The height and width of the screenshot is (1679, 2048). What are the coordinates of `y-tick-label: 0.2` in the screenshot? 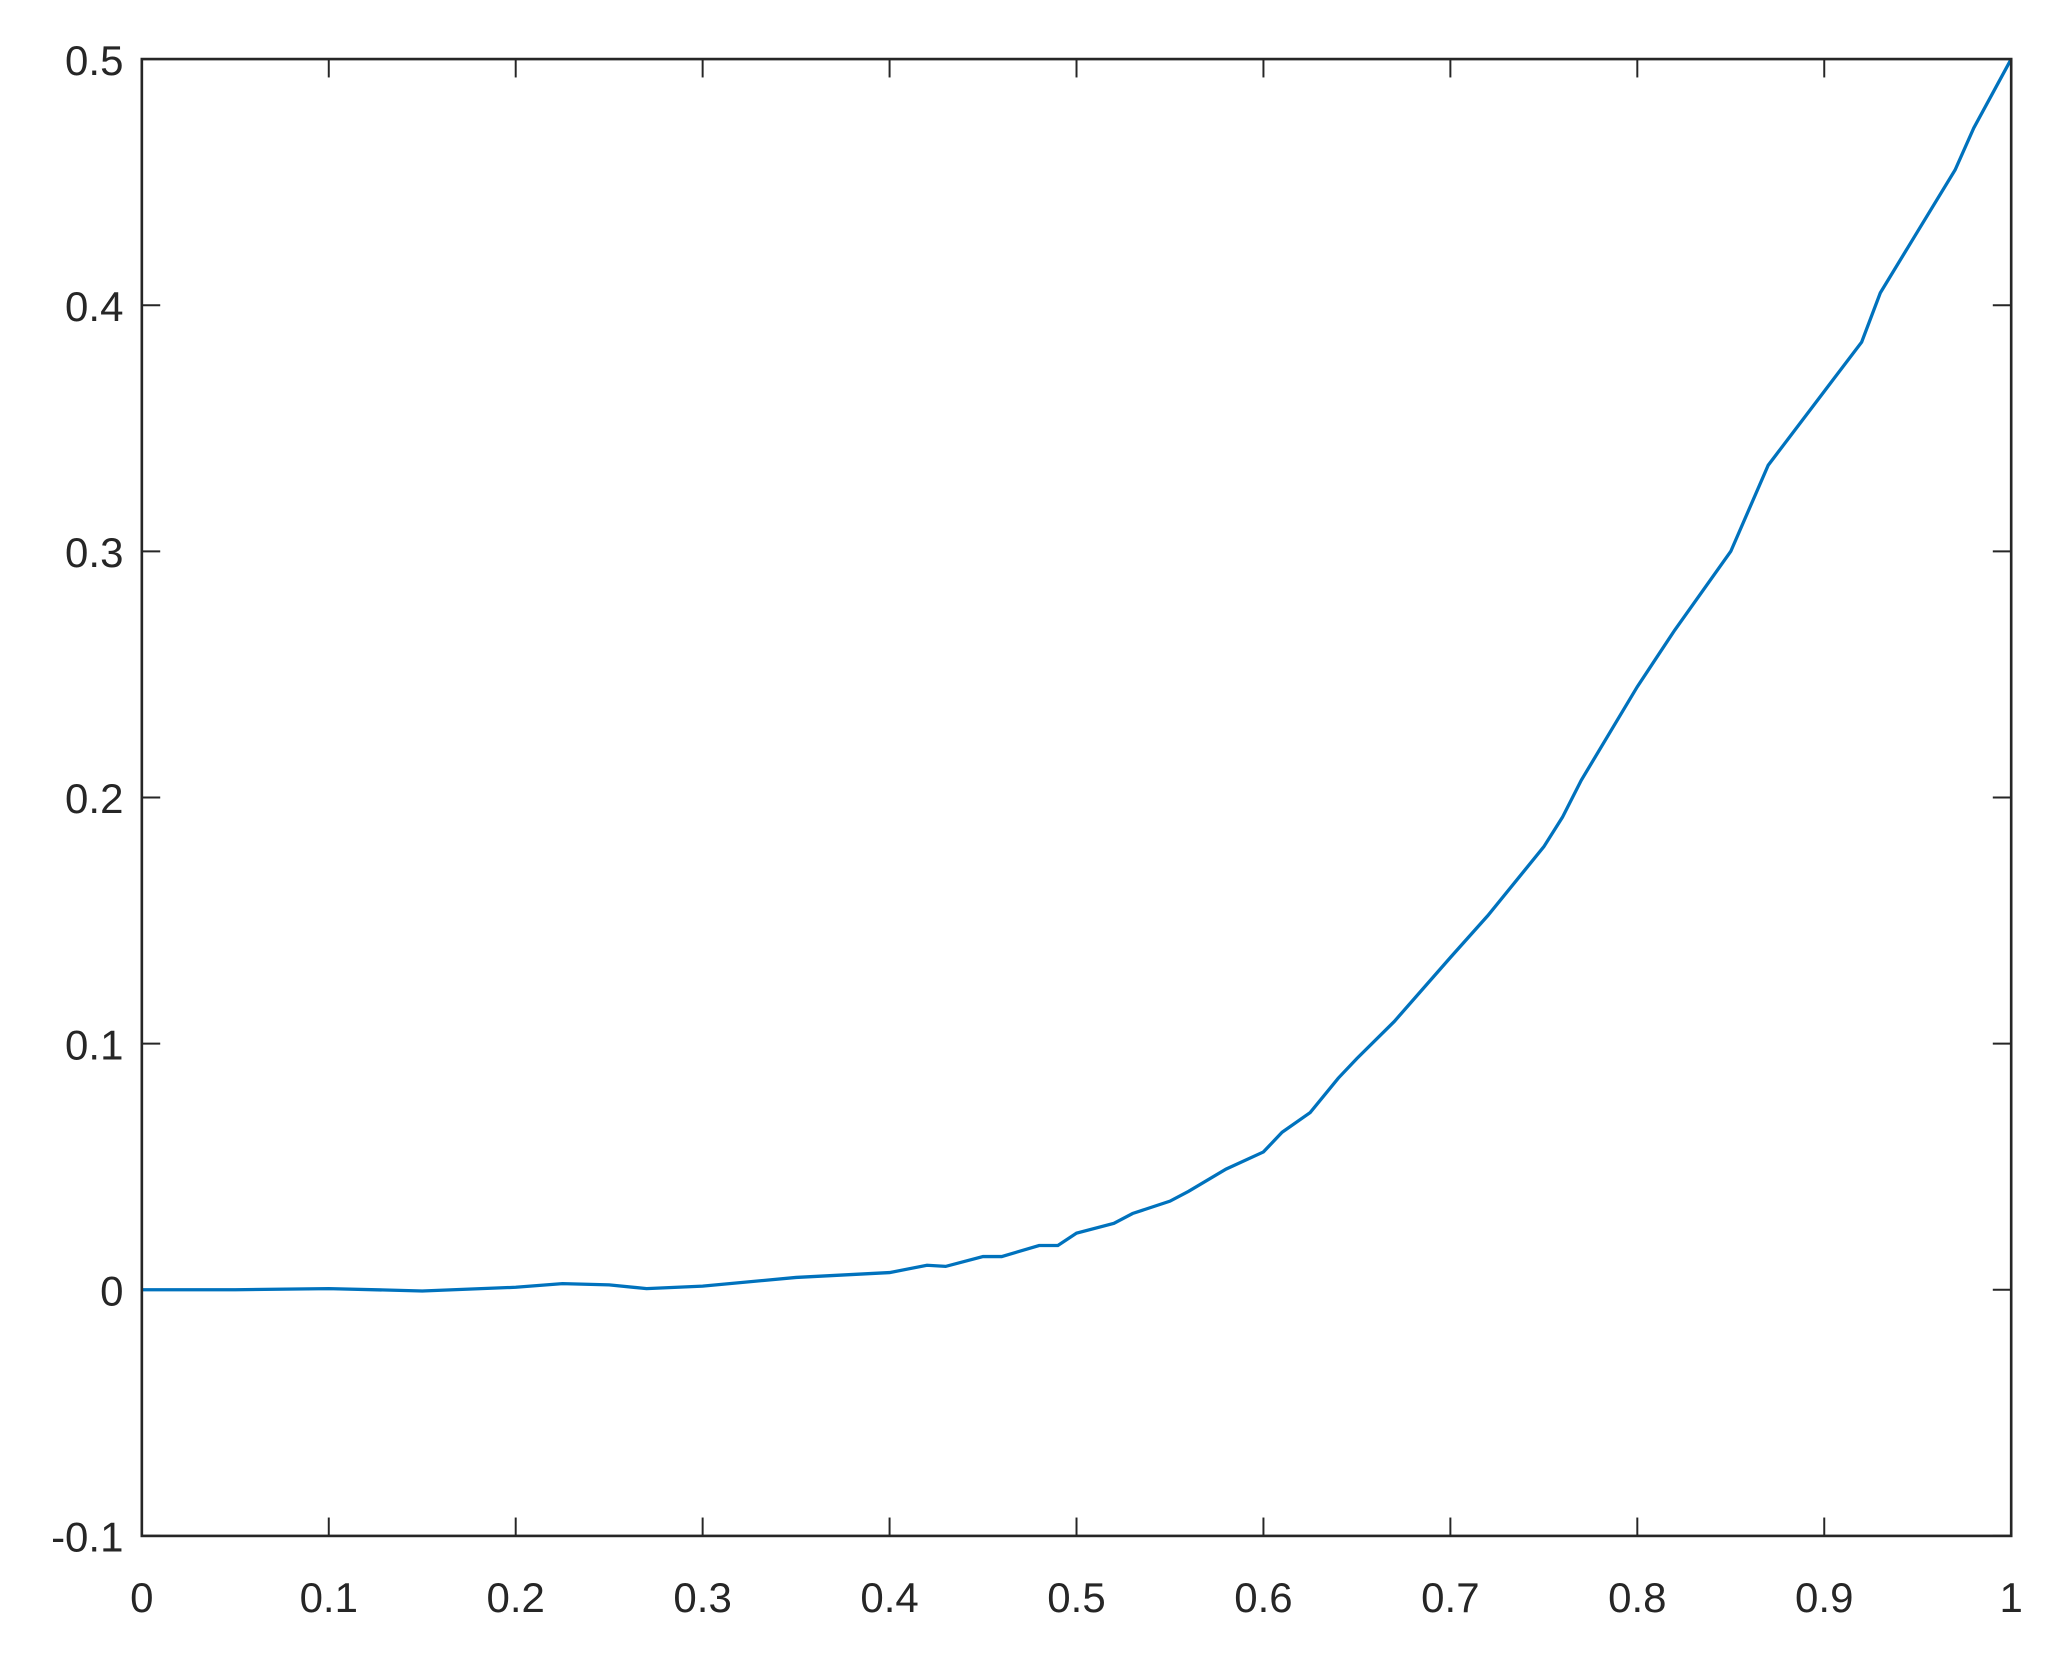 It's located at (94, 798).